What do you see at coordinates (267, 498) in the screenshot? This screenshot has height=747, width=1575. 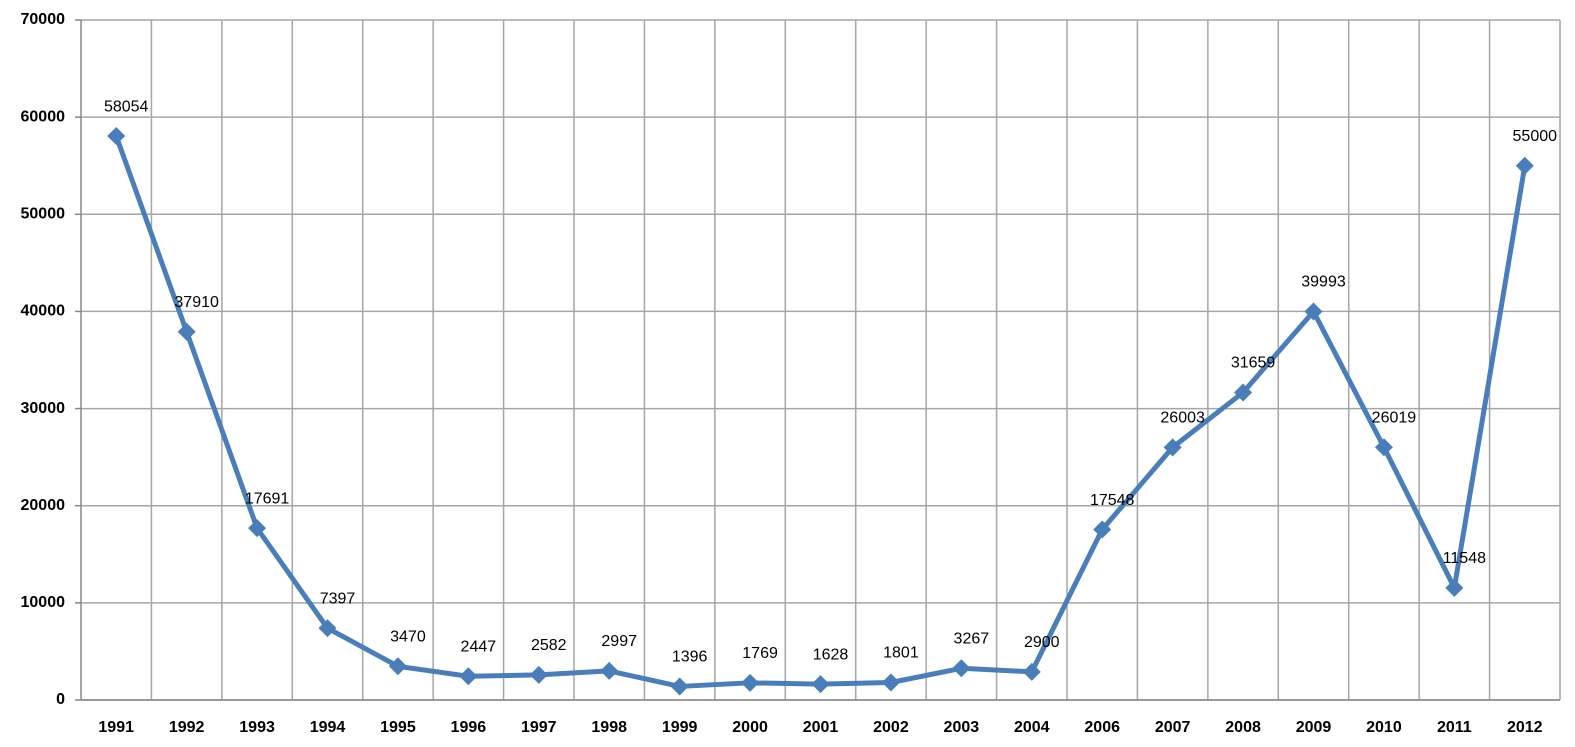 I see `data-label: 17691` at bounding box center [267, 498].